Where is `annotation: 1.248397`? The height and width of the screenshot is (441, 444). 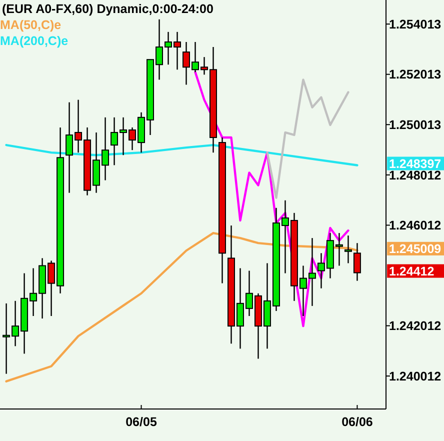 annotation: 1.248397 is located at coordinates (415, 163).